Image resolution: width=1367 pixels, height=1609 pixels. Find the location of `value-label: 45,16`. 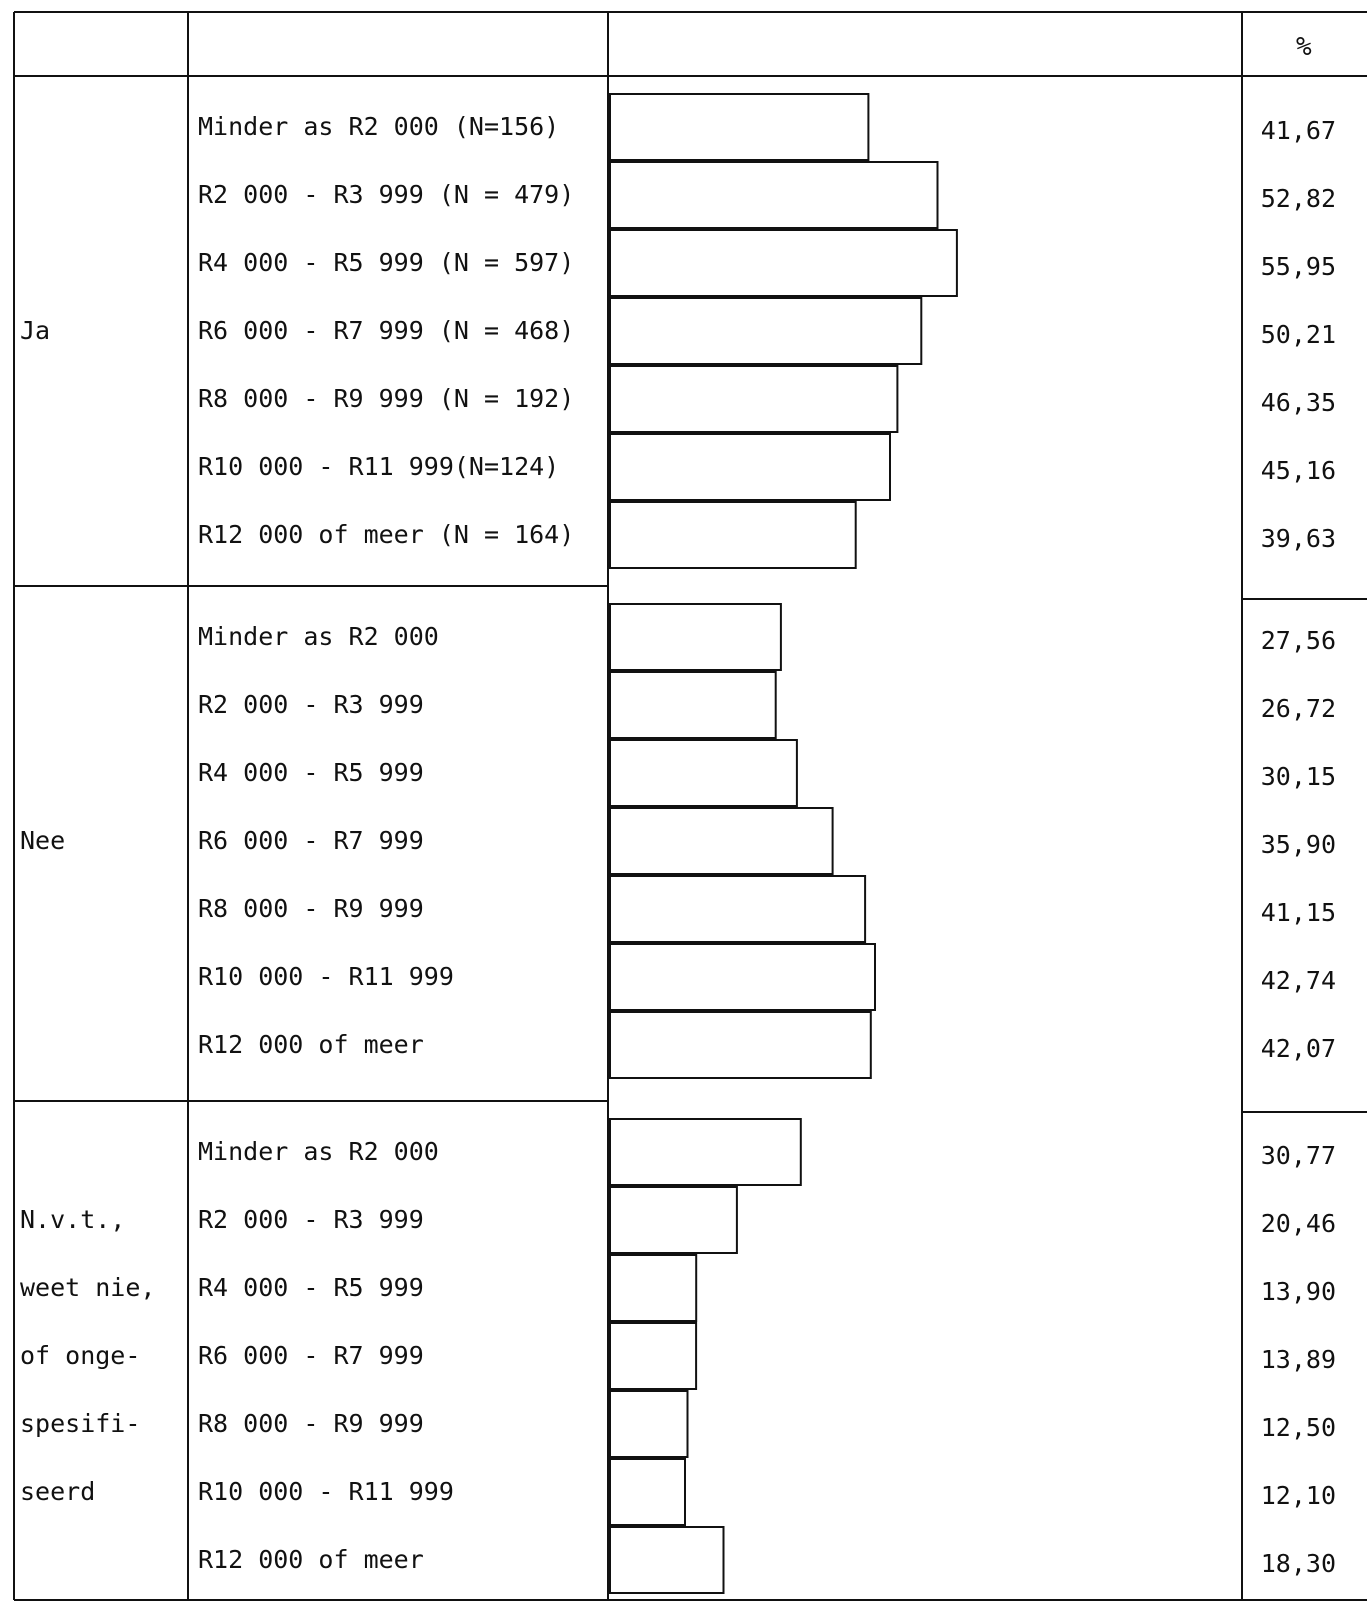

value-label: 45,16 is located at coordinates (1298, 470).